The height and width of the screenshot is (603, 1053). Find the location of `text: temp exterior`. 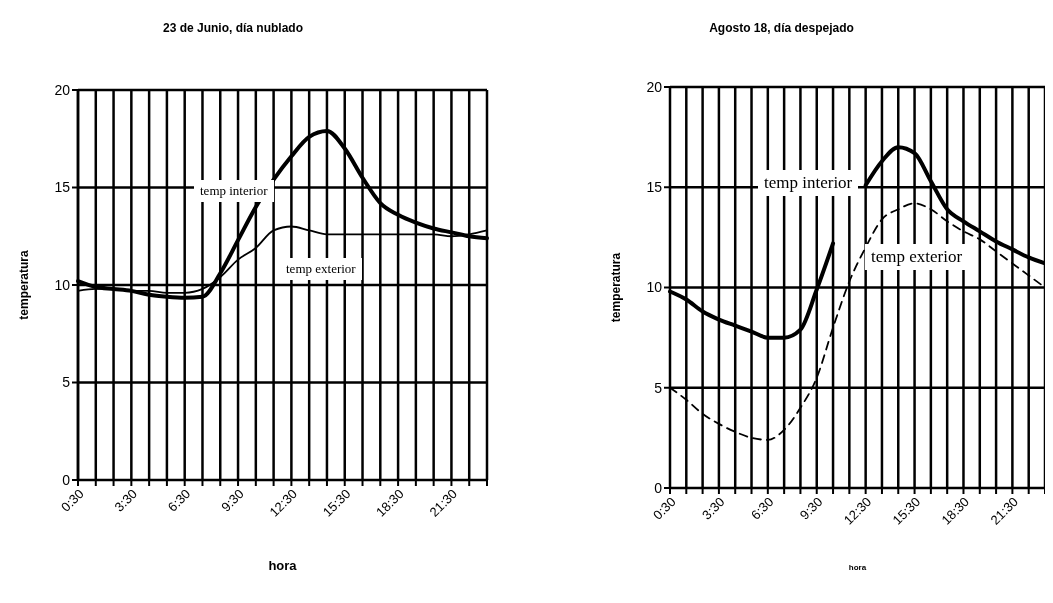

text: temp exterior is located at coordinates (321, 269).